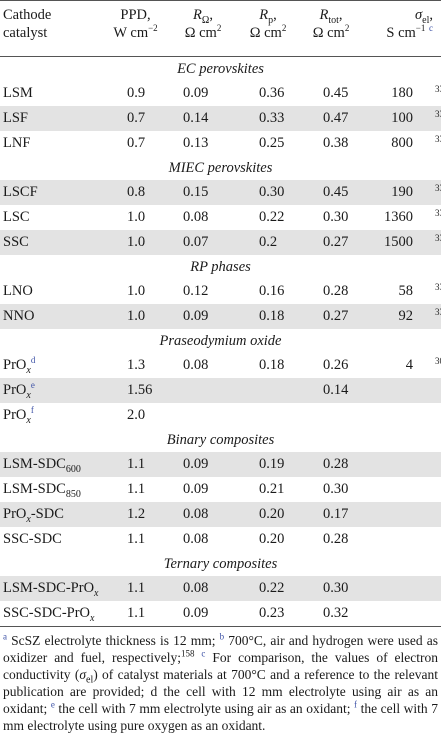 Image resolution: width=441 pixels, height=734 pixels. What do you see at coordinates (331, 390) in the screenshot?
I see `r-tot-cell: 0.14` at bounding box center [331, 390].